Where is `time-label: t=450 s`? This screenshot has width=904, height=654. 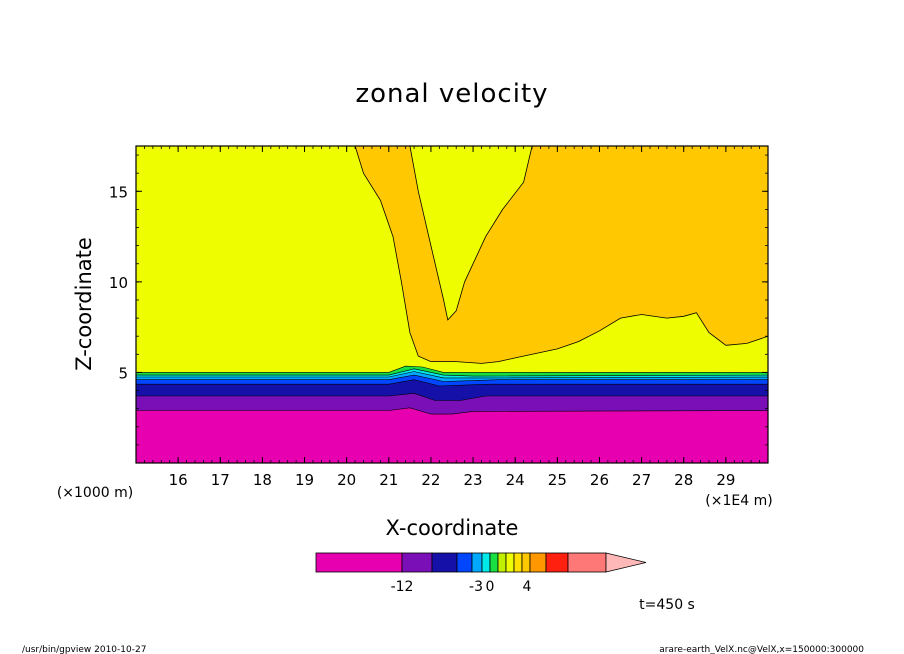
time-label: t=450 s is located at coordinates (667, 605).